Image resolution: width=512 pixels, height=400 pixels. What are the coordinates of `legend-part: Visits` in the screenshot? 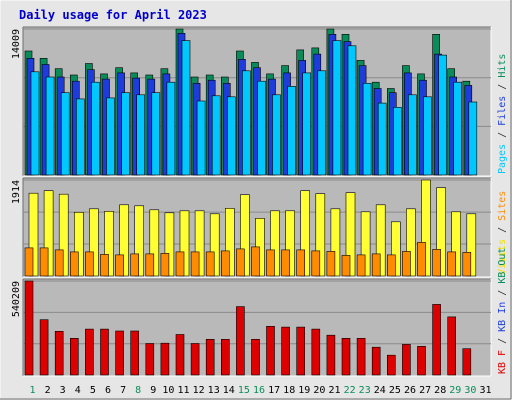 It's located at (502, 257).